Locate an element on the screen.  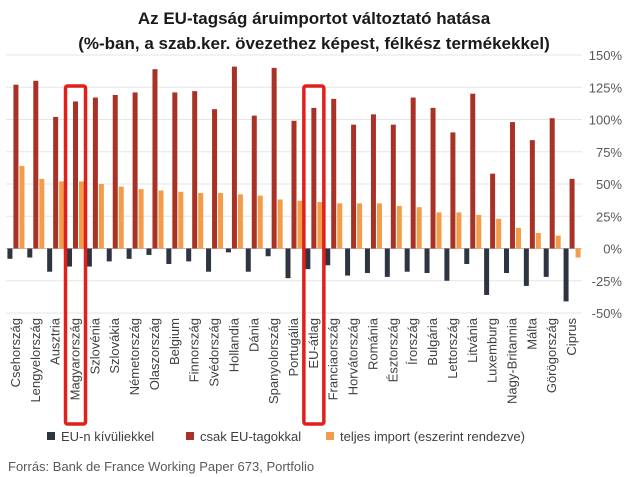
y-tick-label: -50% is located at coordinates (607, 313).